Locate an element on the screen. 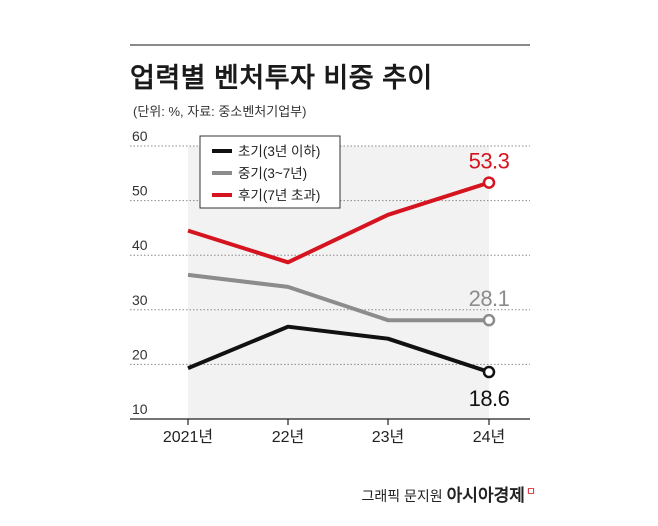 This screenshot has width=658, height=526. legend-label-1: 중기(3~7년) is located at coordinates (272, 173).